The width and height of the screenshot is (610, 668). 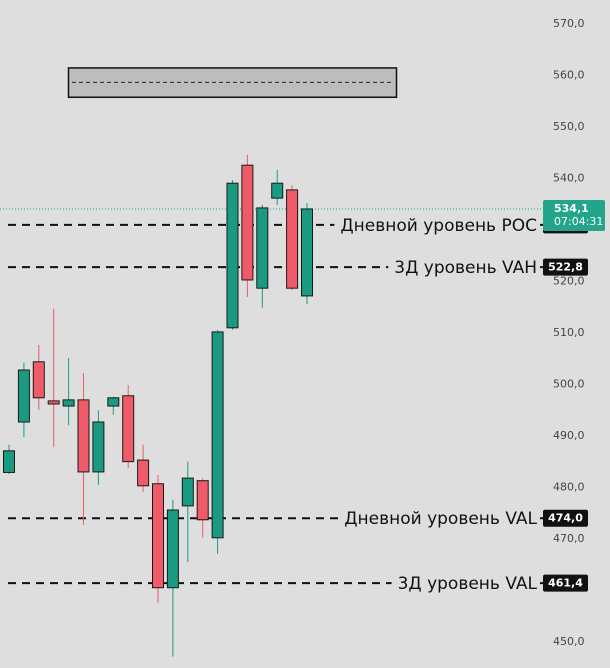 What do you see at coordinates (569, 641) in the screenshot?
I see `y-tick-label: 450,0` at bounding box center [569, 641].